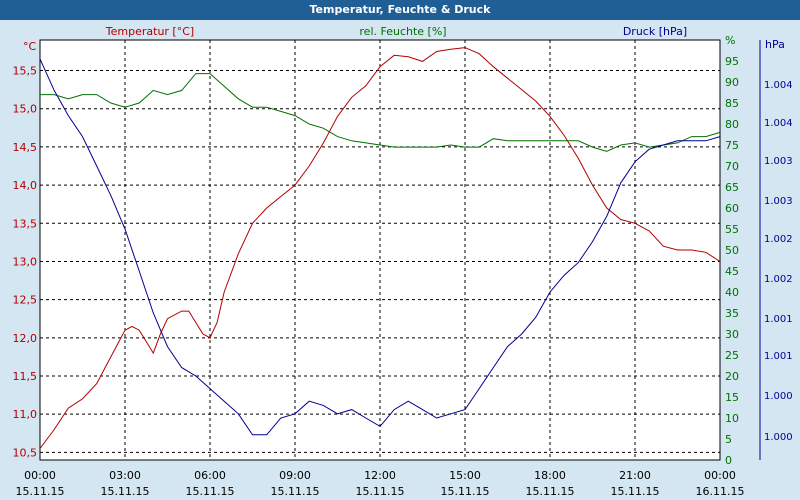 The height and width of the screenshot is (500, 800). I want to click on humidity-tick-label: 55, so click(732, 229).